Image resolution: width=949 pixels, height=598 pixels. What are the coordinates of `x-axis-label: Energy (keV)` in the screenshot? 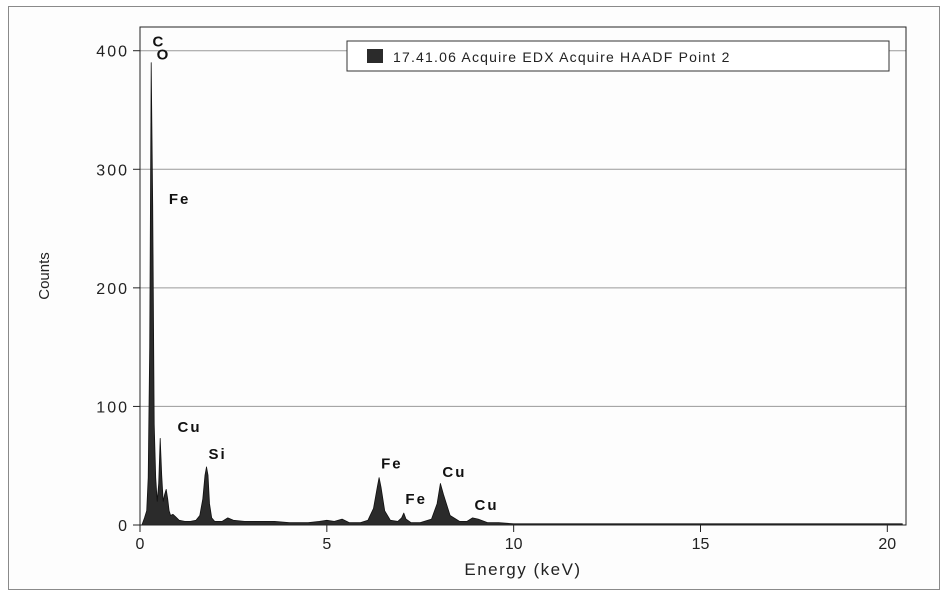 It's located at (522, 569).